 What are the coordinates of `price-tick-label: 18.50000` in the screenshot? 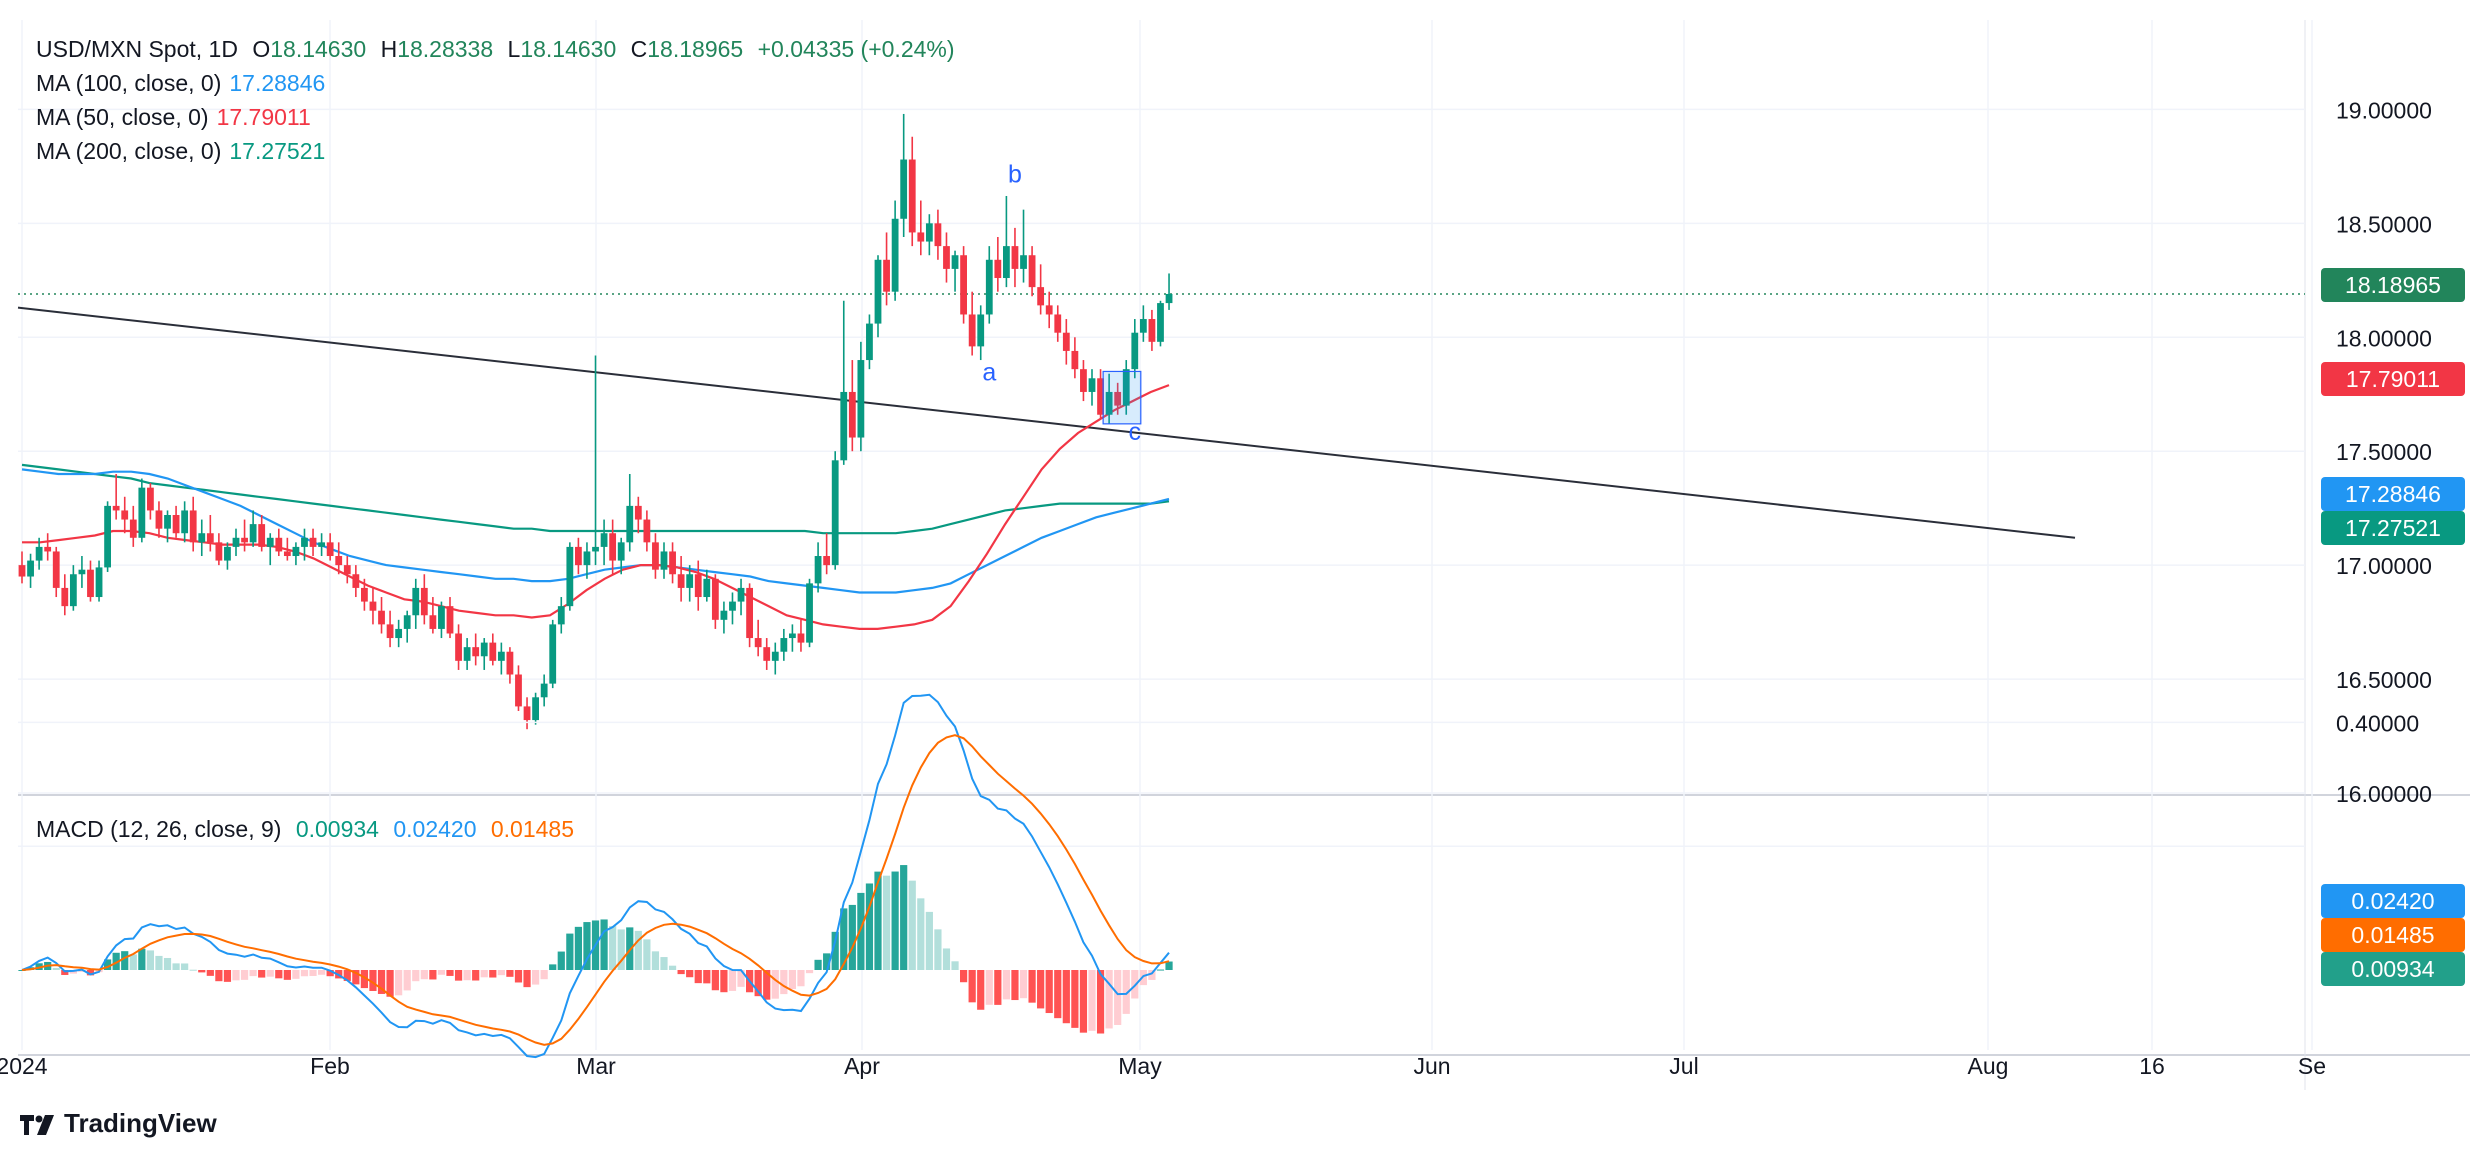 It's located at (2384, 224).